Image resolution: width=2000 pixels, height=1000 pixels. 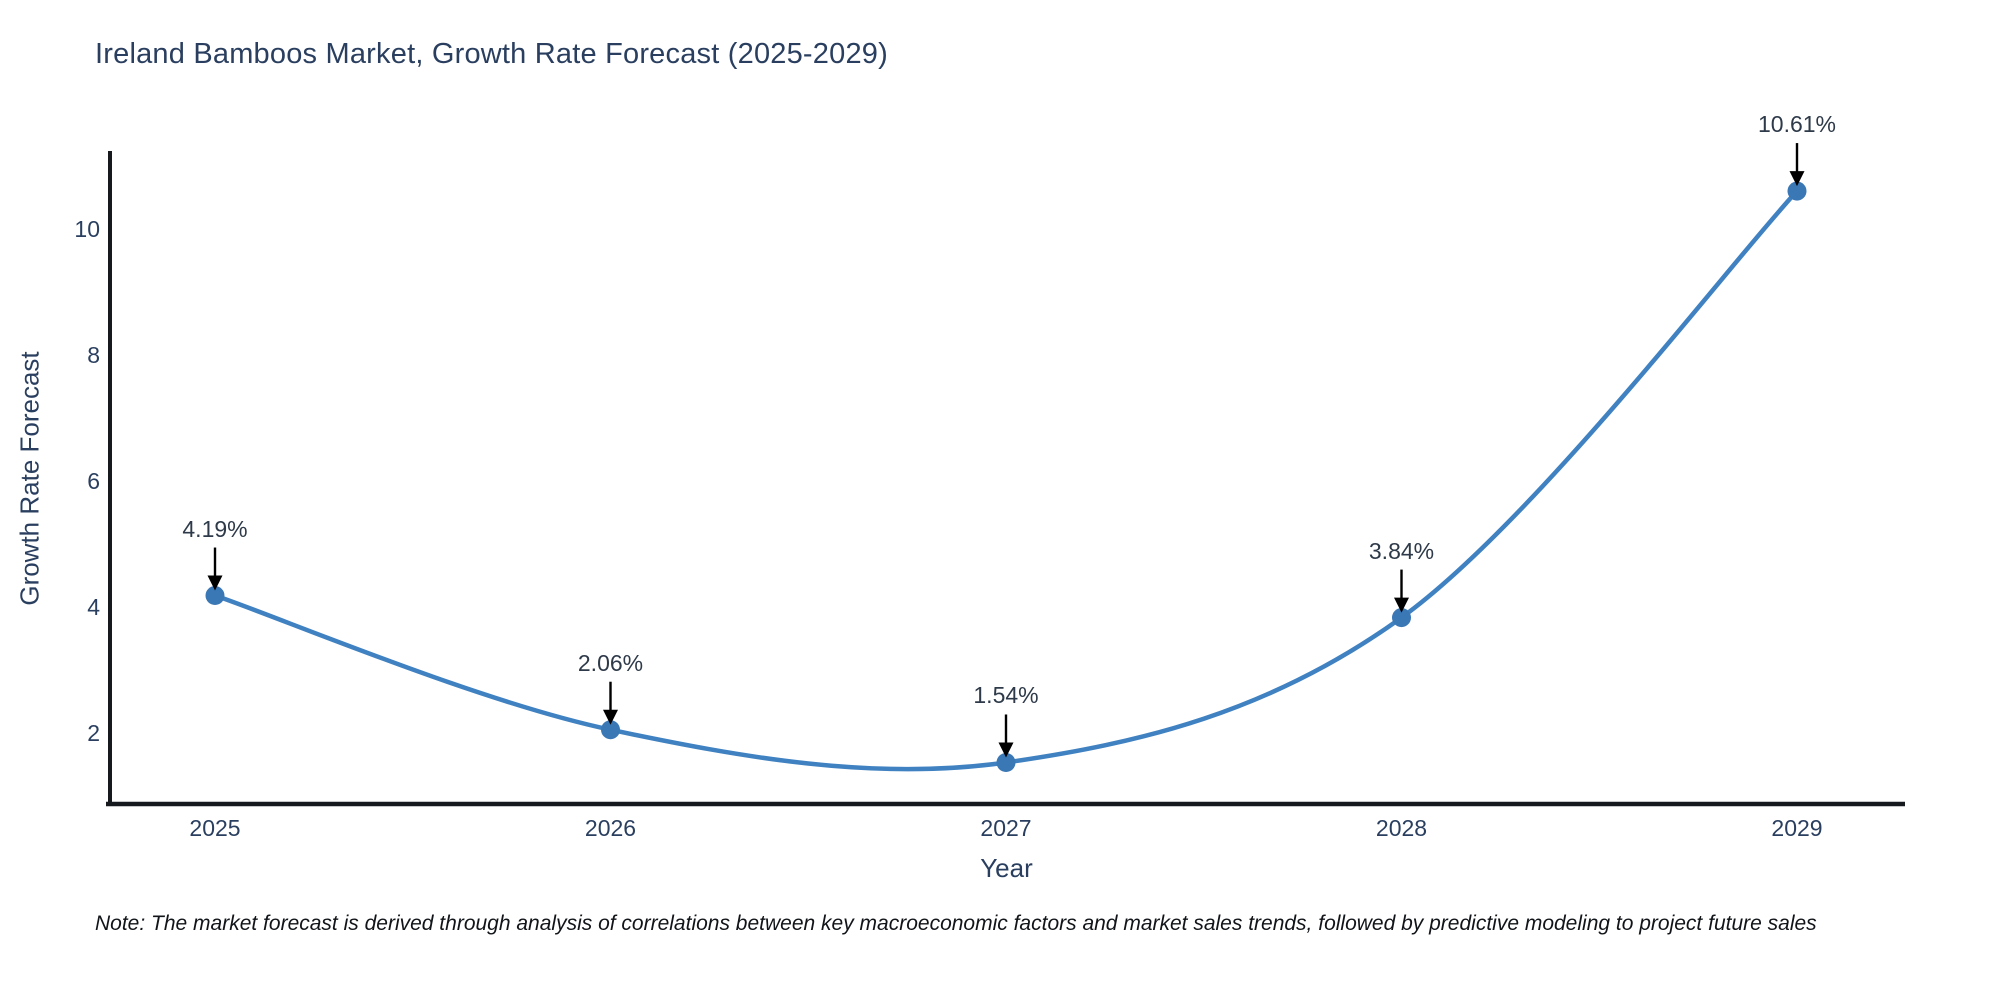 What do you see at coordinates (610, 662) in the screenshot?
I see `point-annotation: 2.06%` at bounding box center [610, 662].